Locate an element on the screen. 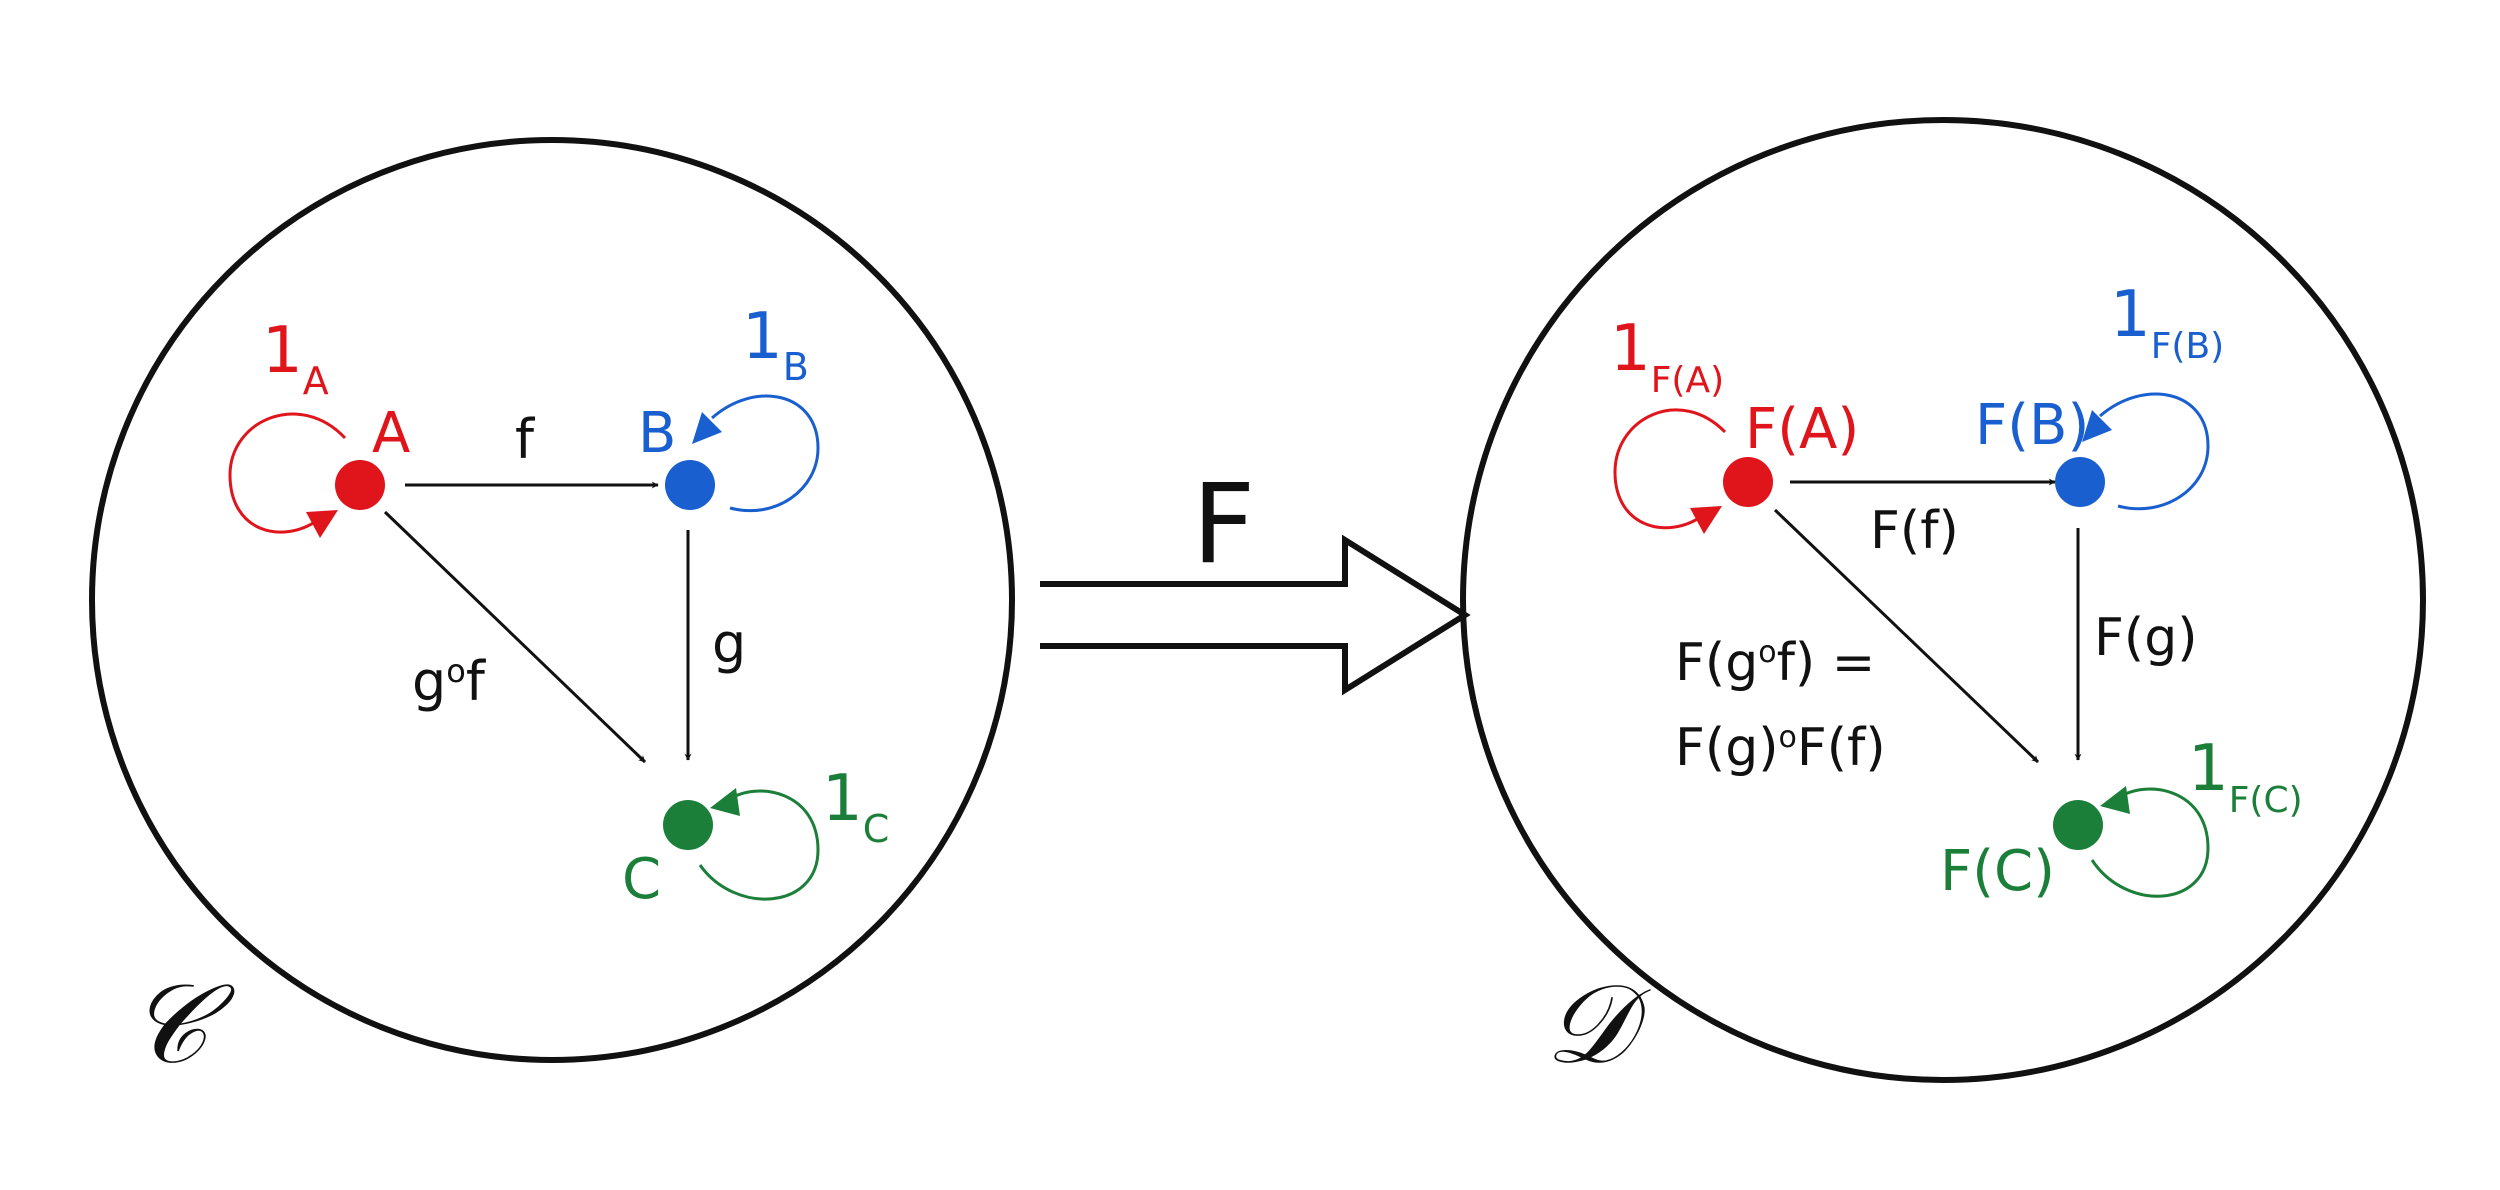 Image resolution: width=2500 pixels, height=1190 pixels. left-identity-loop-c is located at coordinates (759, 844).